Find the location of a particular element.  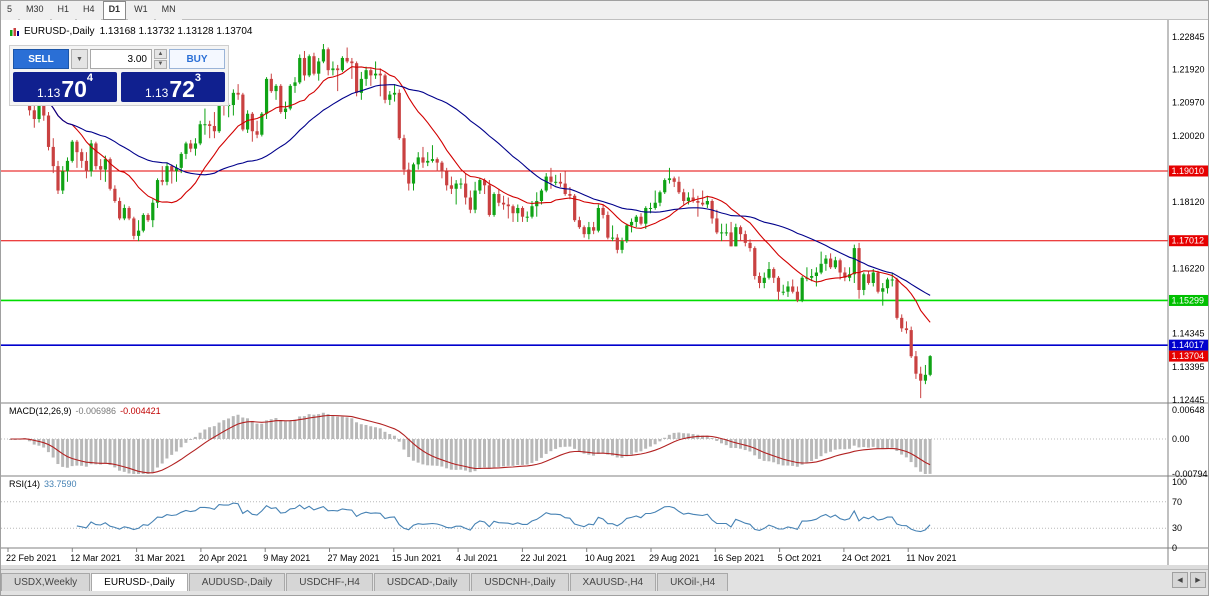

volume-stepper: ▲ ▼ is located at coordinates (160, 59).